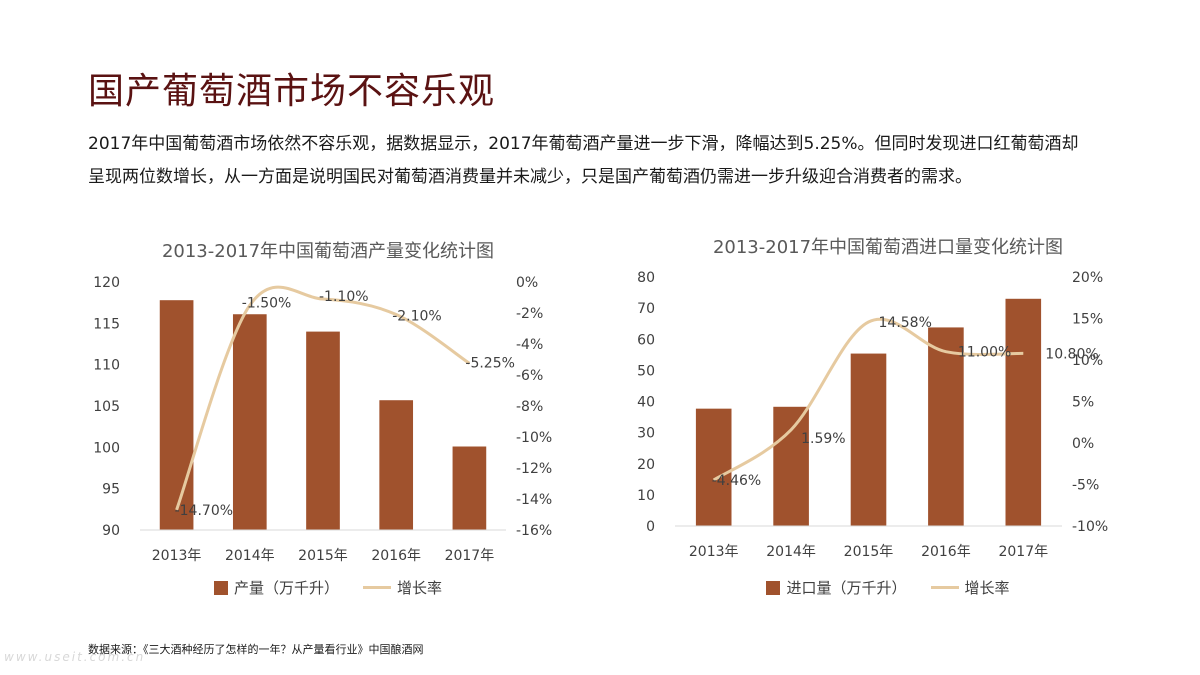  What do you see at coordinates (823, 439) in the screenshot?
I see `data-label: 1.59%` at bounding box center [823, 439].